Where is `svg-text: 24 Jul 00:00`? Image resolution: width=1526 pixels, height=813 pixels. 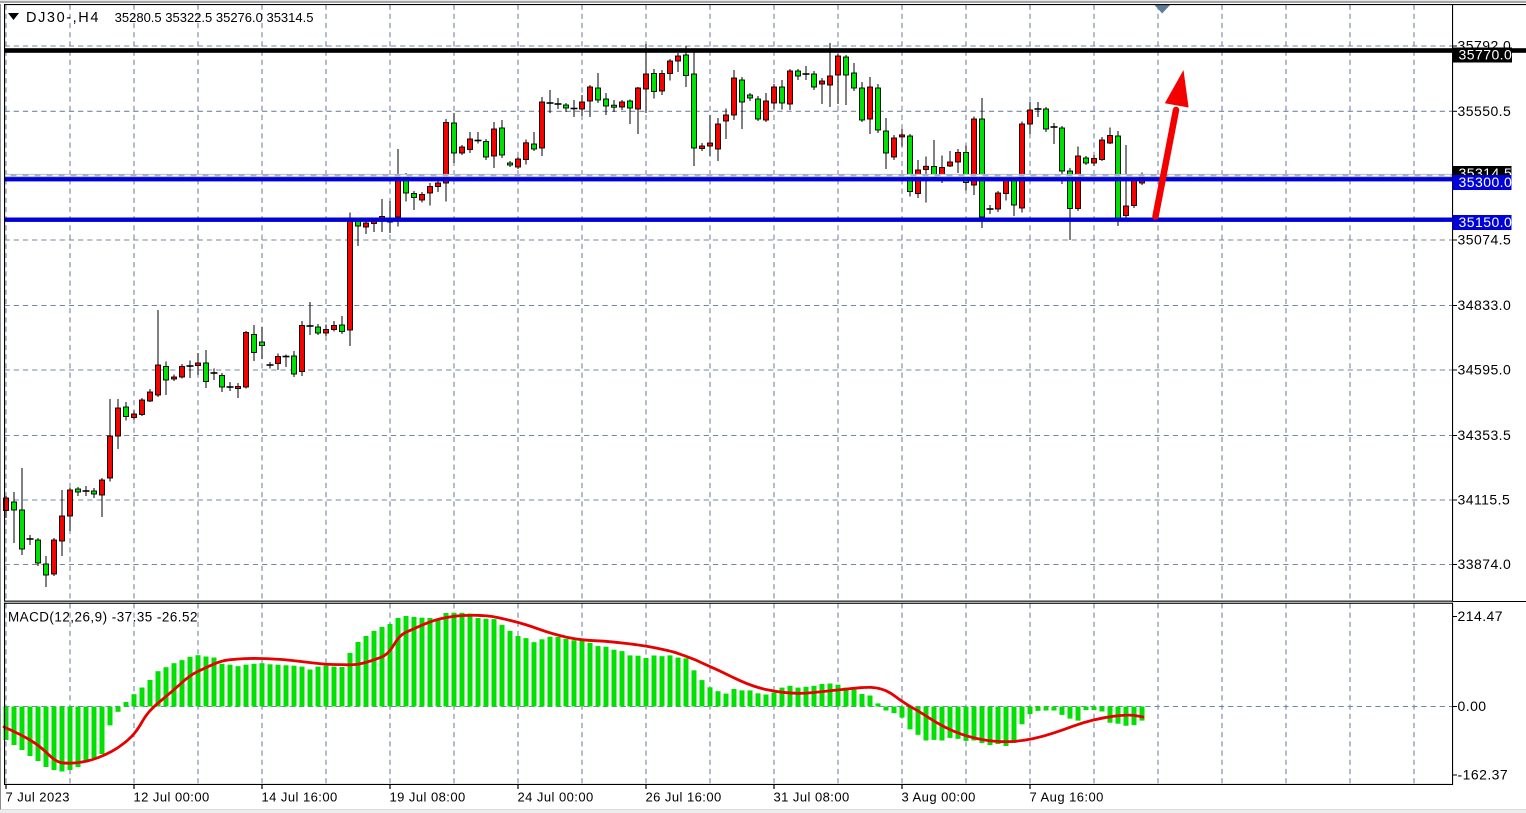
svg-text: 24 Jul 00:00 is located at coordinates (556, 797).